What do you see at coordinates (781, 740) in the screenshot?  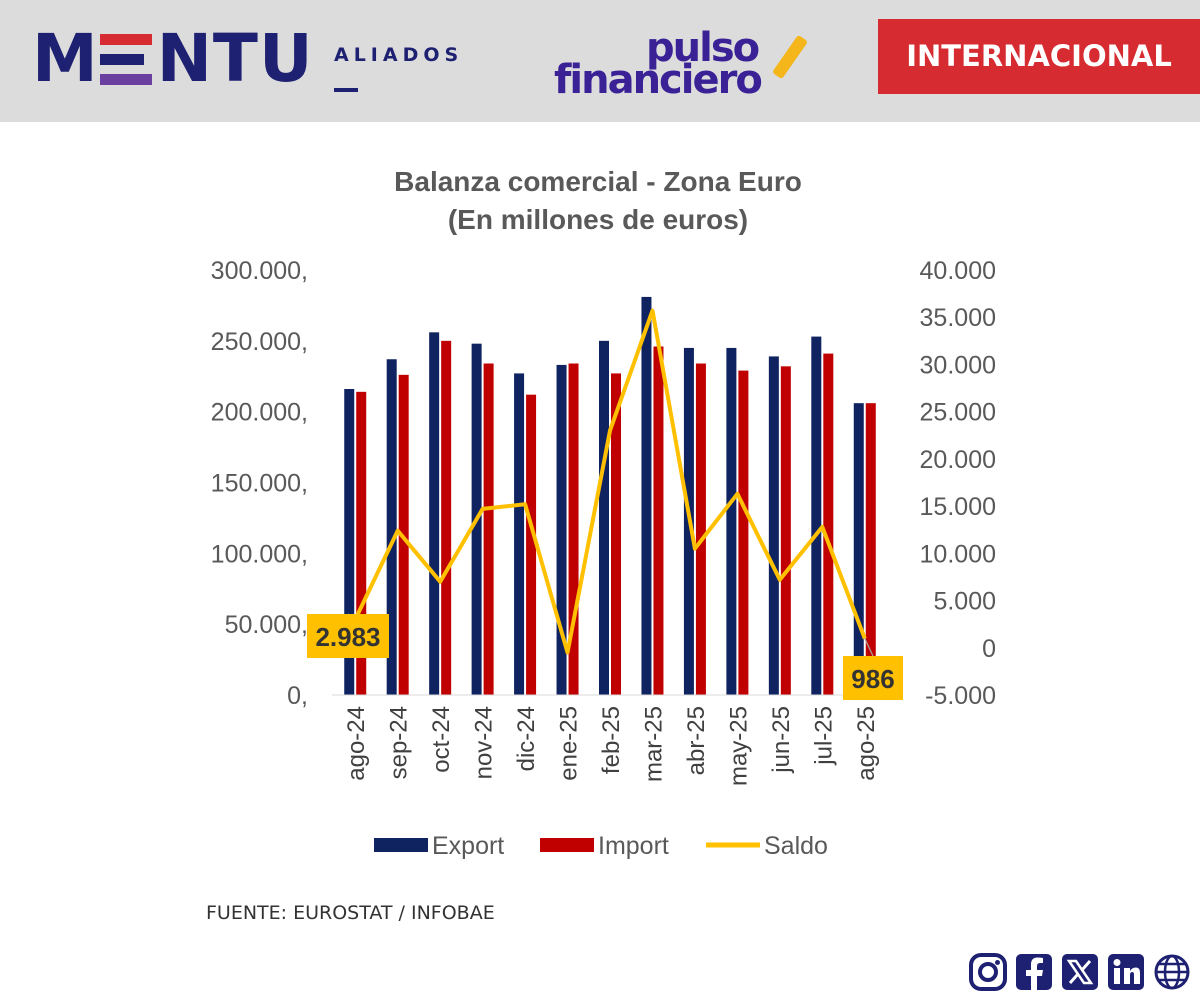 I see `x-tick-label: jun-25` at bounding box center [781, 740].